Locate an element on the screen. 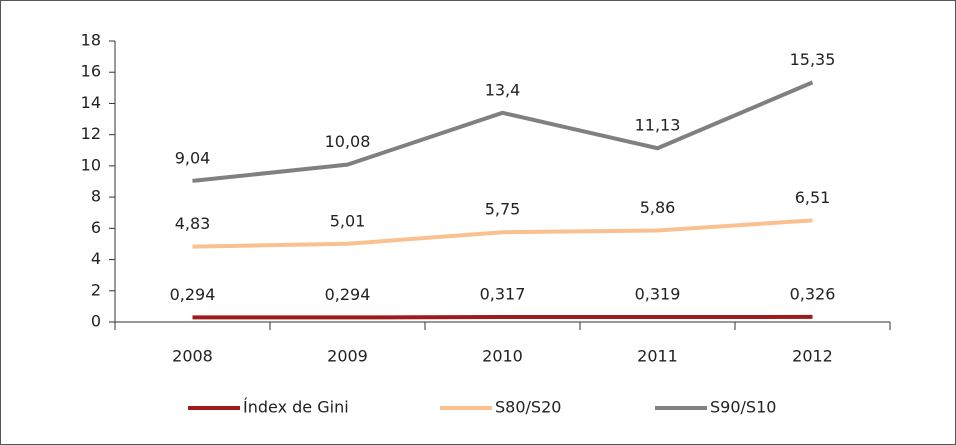  x-tick-label: 2010 is located at coordinates (502, 356).